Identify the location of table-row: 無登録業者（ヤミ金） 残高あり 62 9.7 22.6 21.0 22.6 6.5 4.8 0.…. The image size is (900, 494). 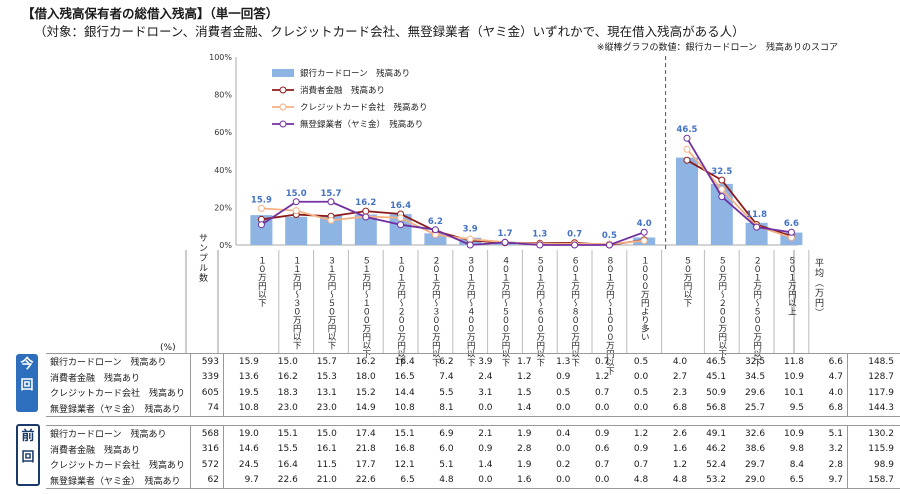
(473, 480).